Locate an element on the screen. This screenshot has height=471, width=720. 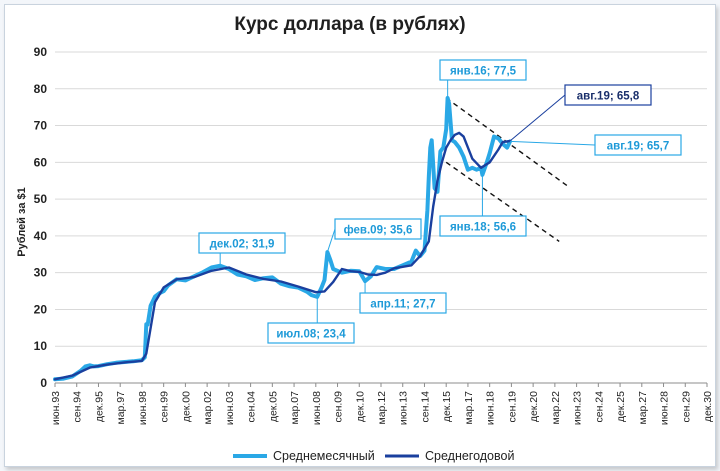
annotation-label: янв.16; 77,5 is located at coordinates (483, 72).